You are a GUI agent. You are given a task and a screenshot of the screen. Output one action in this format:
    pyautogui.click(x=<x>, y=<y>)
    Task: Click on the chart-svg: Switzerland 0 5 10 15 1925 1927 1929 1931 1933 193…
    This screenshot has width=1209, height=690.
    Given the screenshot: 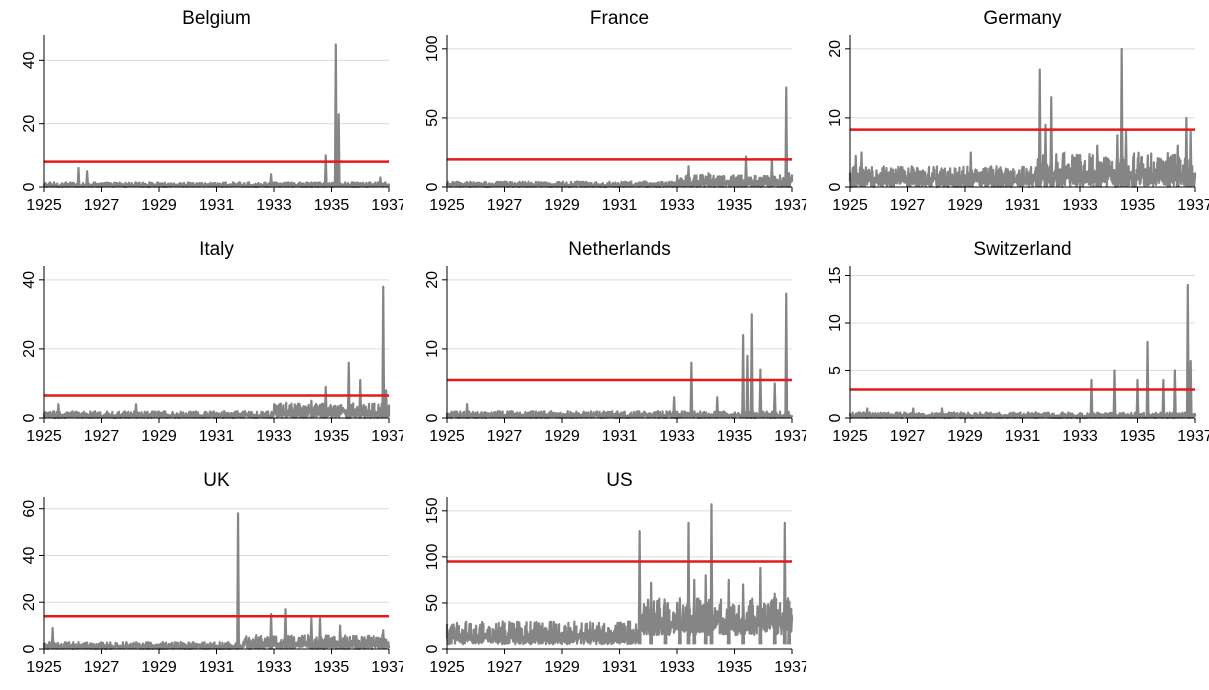 What is the action you would take?
    pyautogui.click(x=1018, y=342)
    